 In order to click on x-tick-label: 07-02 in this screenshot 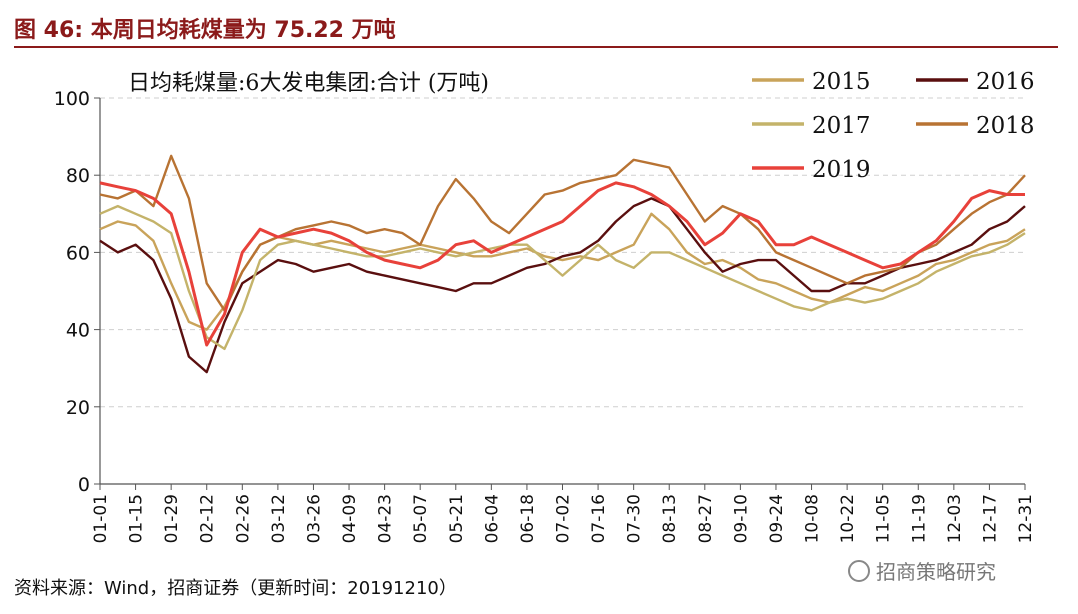, I will do `click(564, 518)`.